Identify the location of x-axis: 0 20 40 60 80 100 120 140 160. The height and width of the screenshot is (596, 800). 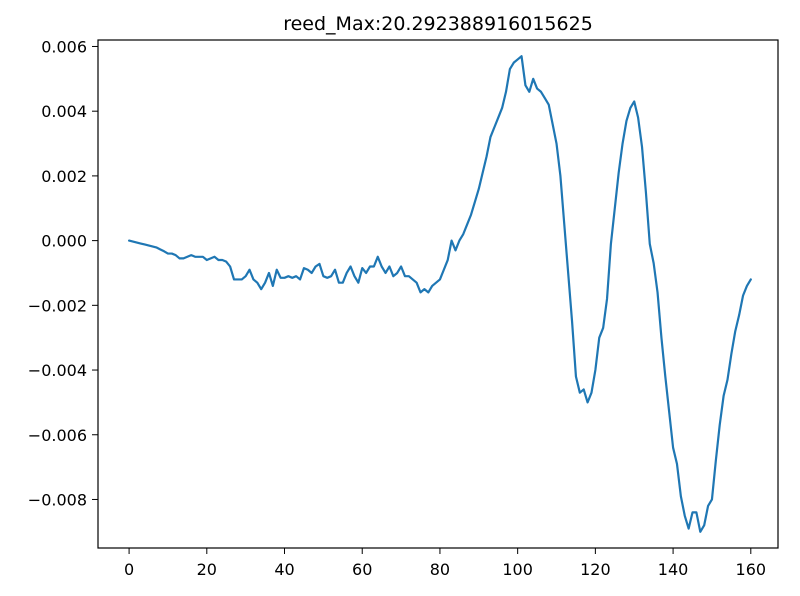
(445, 563).